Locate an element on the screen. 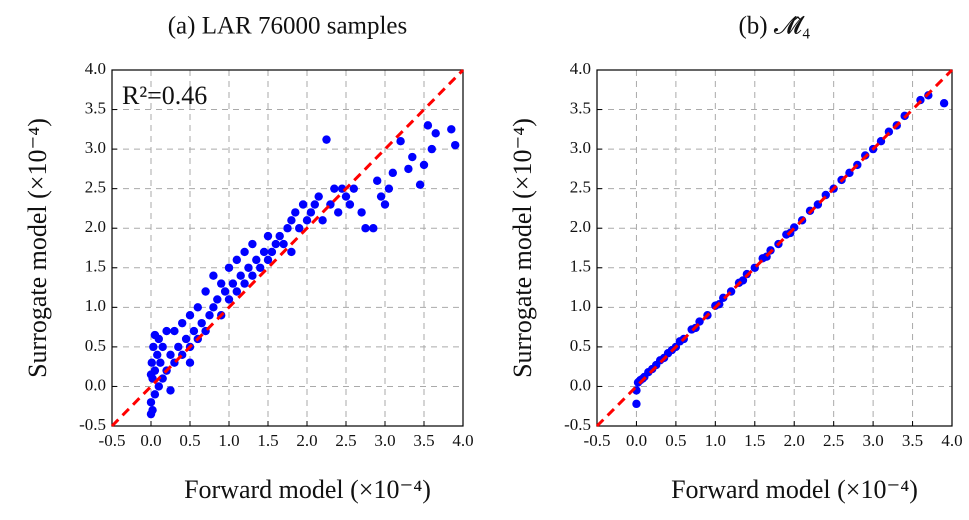 The image size is (969, 520). y-tick-label: 1.0 is located at coordinates (580, 305).